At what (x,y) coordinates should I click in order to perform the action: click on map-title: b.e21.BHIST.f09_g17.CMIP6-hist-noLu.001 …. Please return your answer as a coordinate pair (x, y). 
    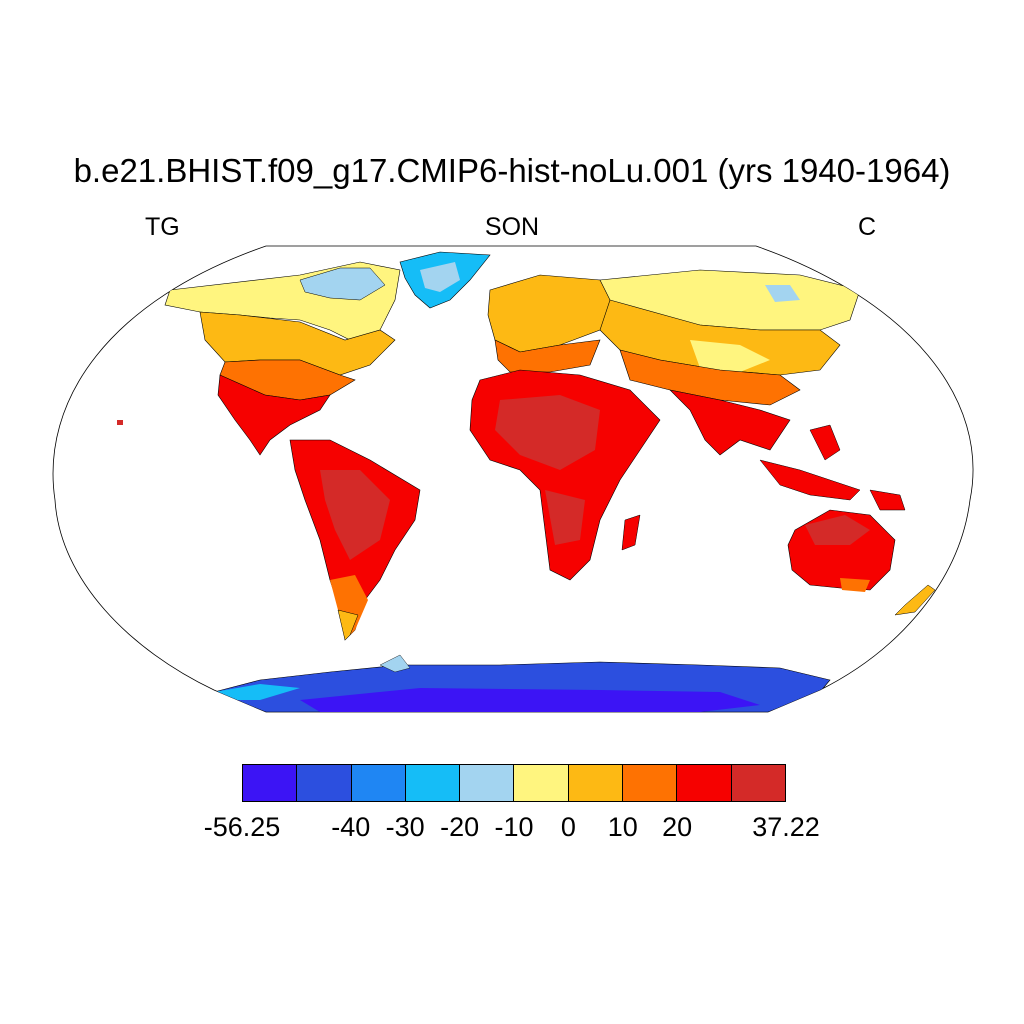
    Looking at the image, I should click on (512, 170).